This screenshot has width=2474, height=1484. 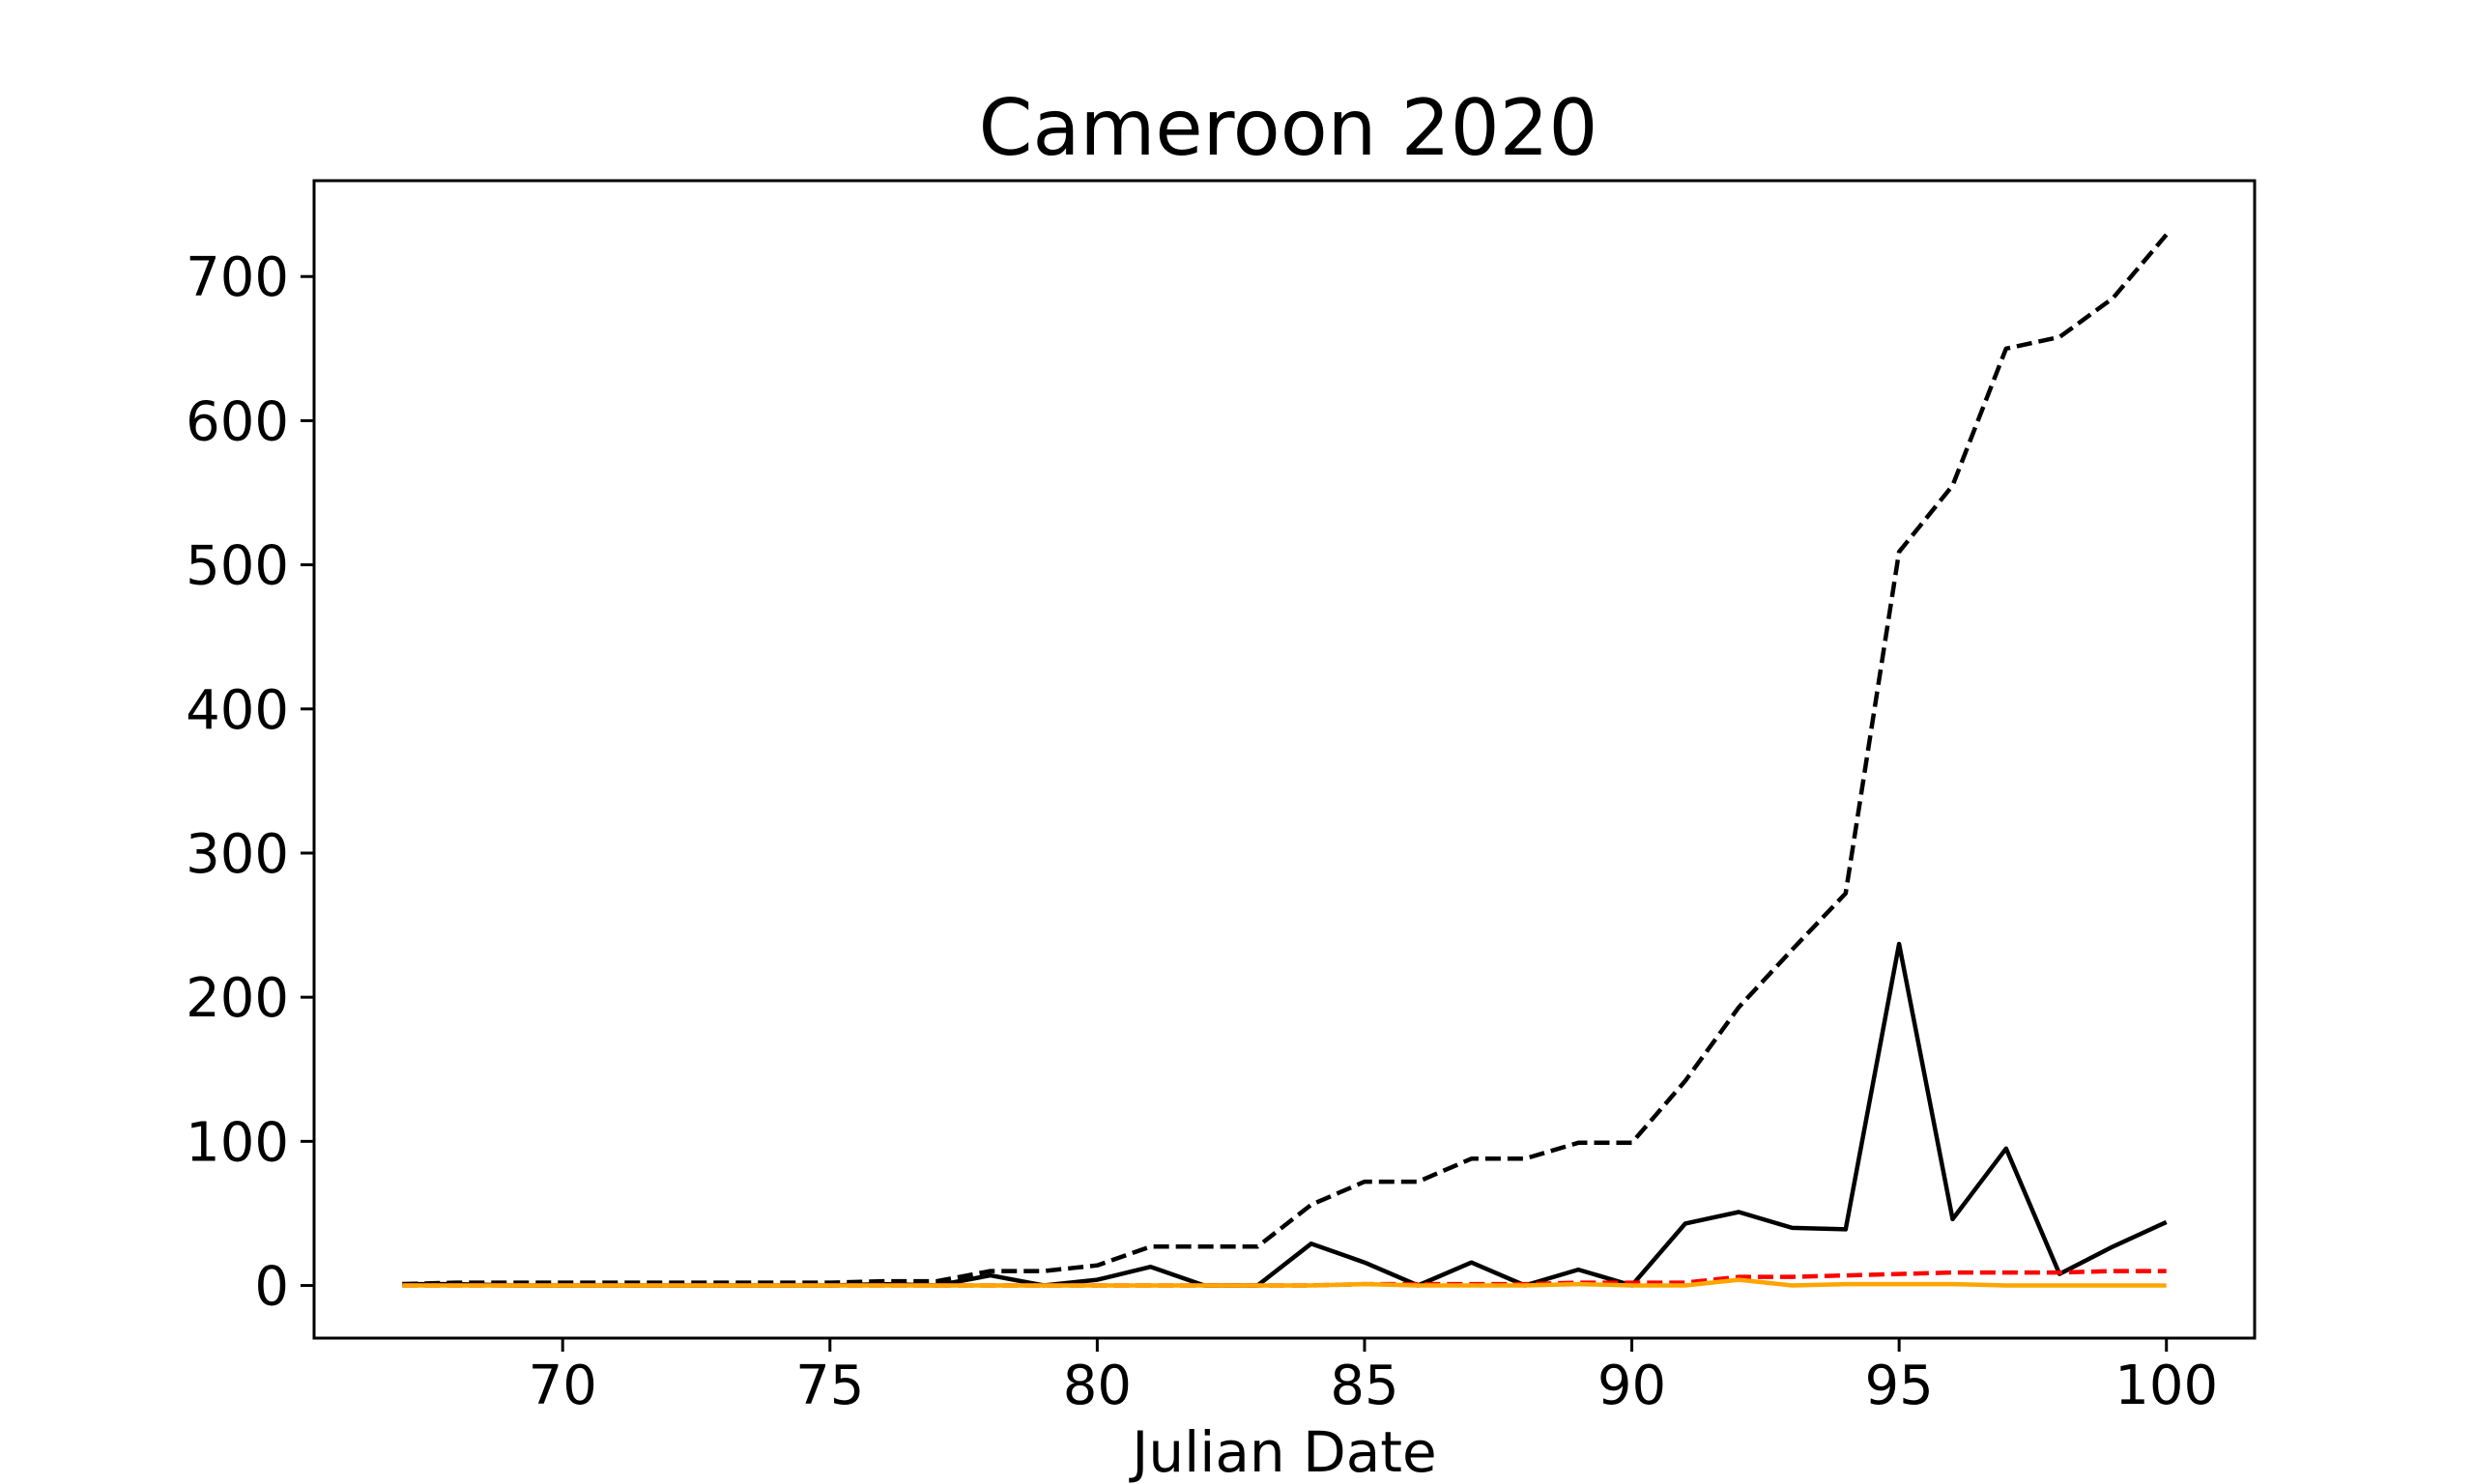 What do you see at coordinates (238, 567) in the screenshot?
I see `y-tick-label: 500` at bounding box center [238, 567].